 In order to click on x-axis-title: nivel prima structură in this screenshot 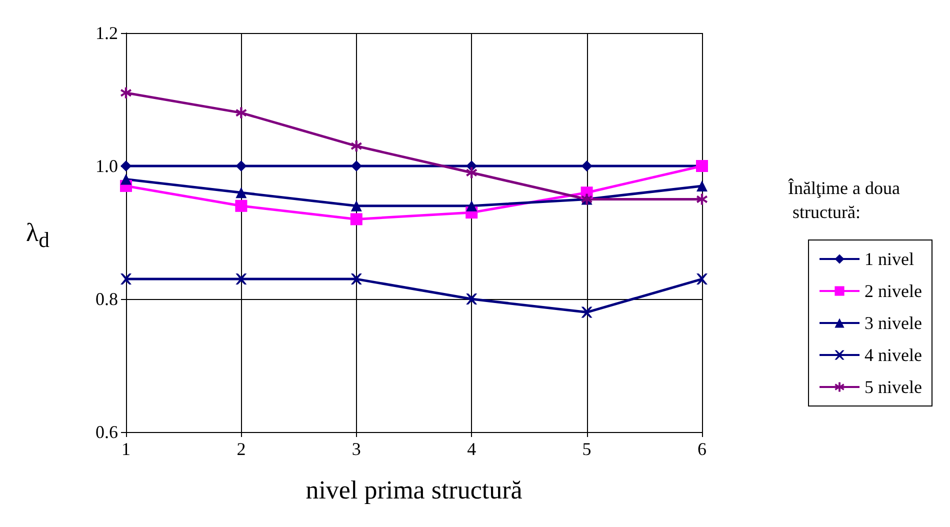, I will do `click(414, 490)`.